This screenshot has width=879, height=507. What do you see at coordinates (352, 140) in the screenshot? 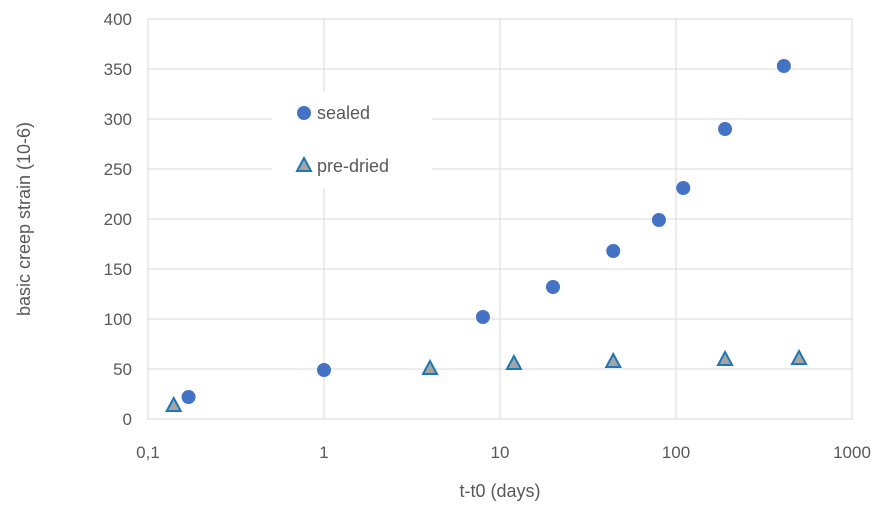
I see `legend: sealed pre-dried` at bounding box center [352, 140].